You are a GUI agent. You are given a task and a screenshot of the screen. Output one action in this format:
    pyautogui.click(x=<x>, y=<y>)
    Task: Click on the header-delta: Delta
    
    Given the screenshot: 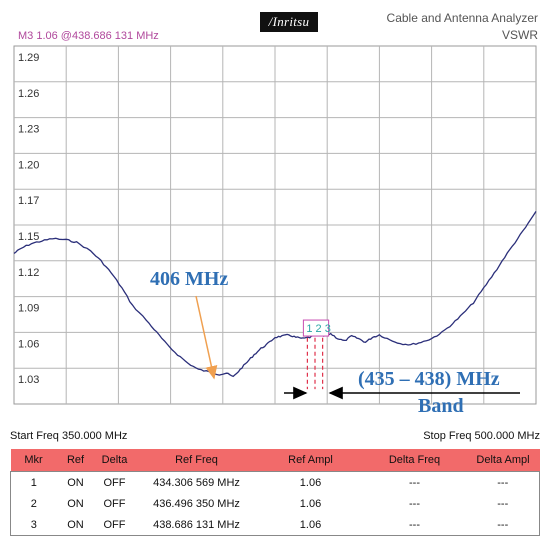 What is the action you would take?
    pyautogui.click(x=114, y=460)
    